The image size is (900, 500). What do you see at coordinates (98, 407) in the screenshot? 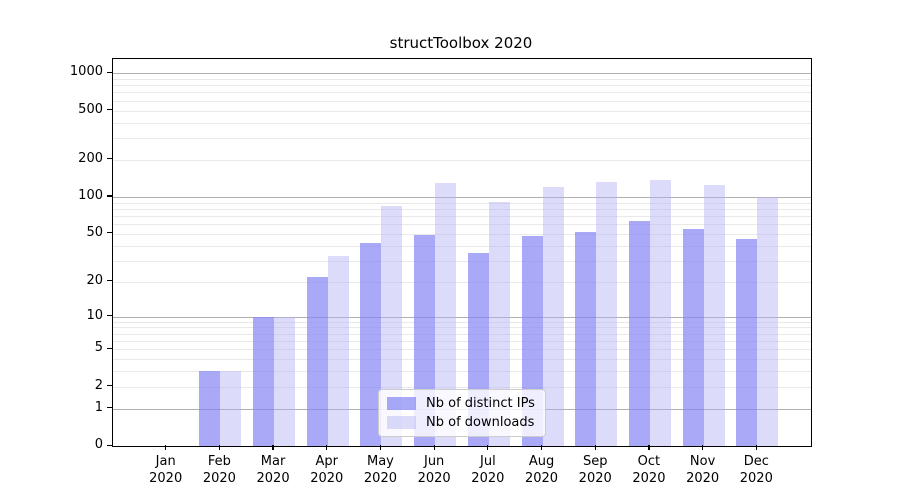
I see `y-tick-label: 1` at bounding box center [98, 407].